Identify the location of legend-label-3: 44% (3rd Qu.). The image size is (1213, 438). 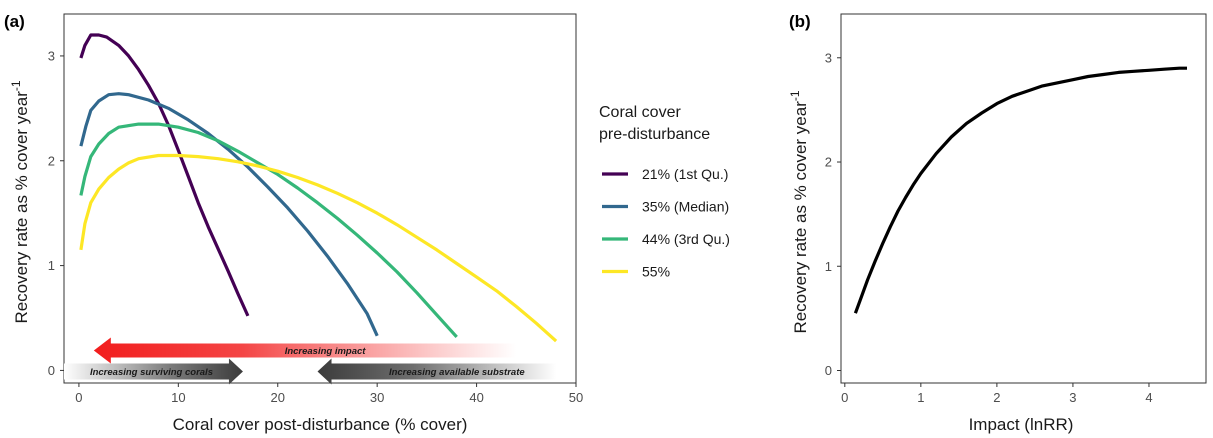
(686, 239).